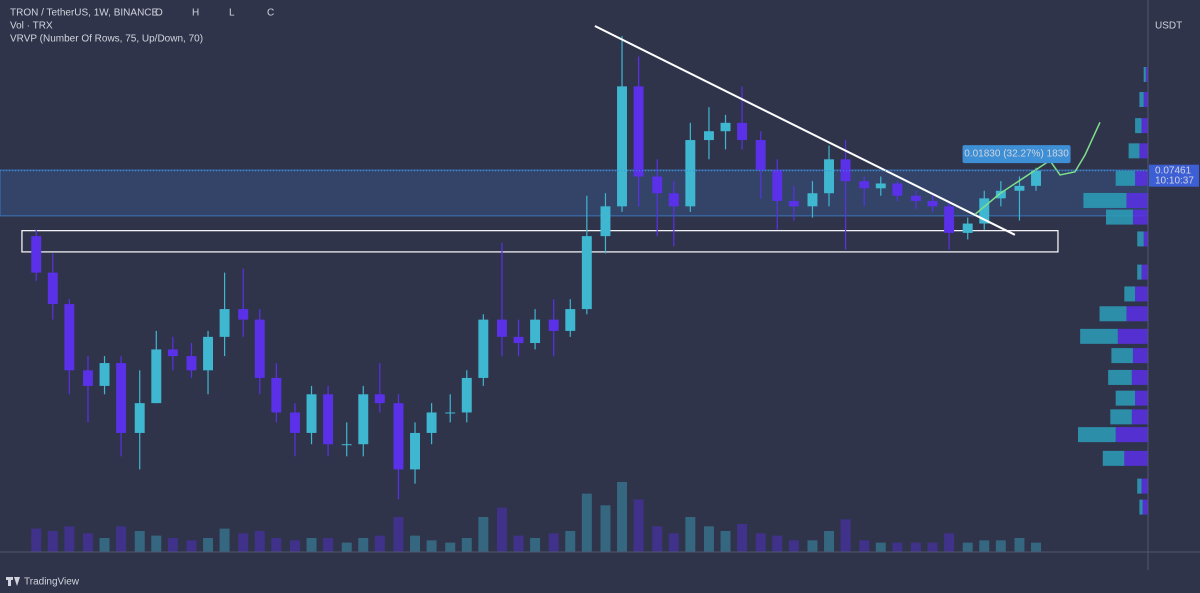 This screenshot has height=593, width=1200. What do you see at coordinates (232, 13) in the screenshot?
I see `ohlc-letter: L` at bounding box center [232, 13].